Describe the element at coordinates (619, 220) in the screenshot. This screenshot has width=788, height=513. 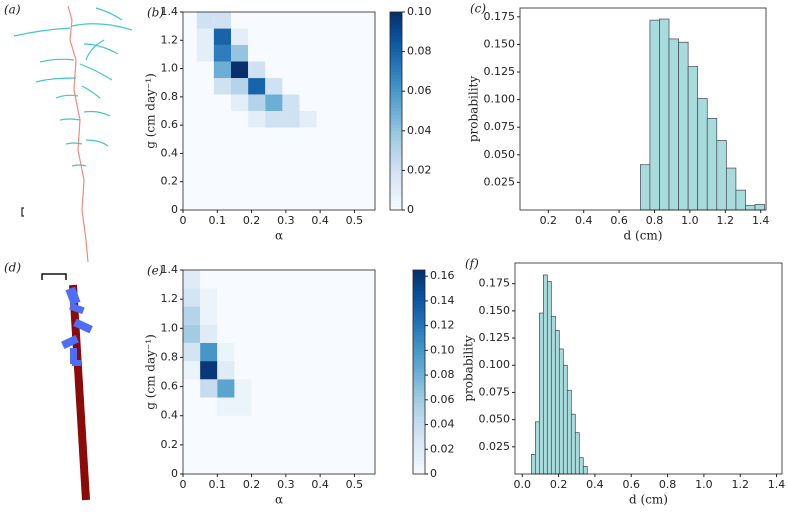
I see `x-tick-label: 0.6` at that location.